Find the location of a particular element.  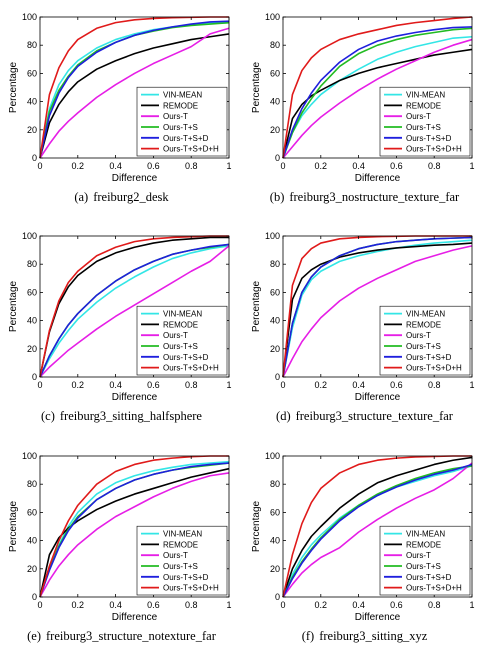

subfigure-caption: (f) freiburg3_sitting_xyz is located at coordinates (364, 636).